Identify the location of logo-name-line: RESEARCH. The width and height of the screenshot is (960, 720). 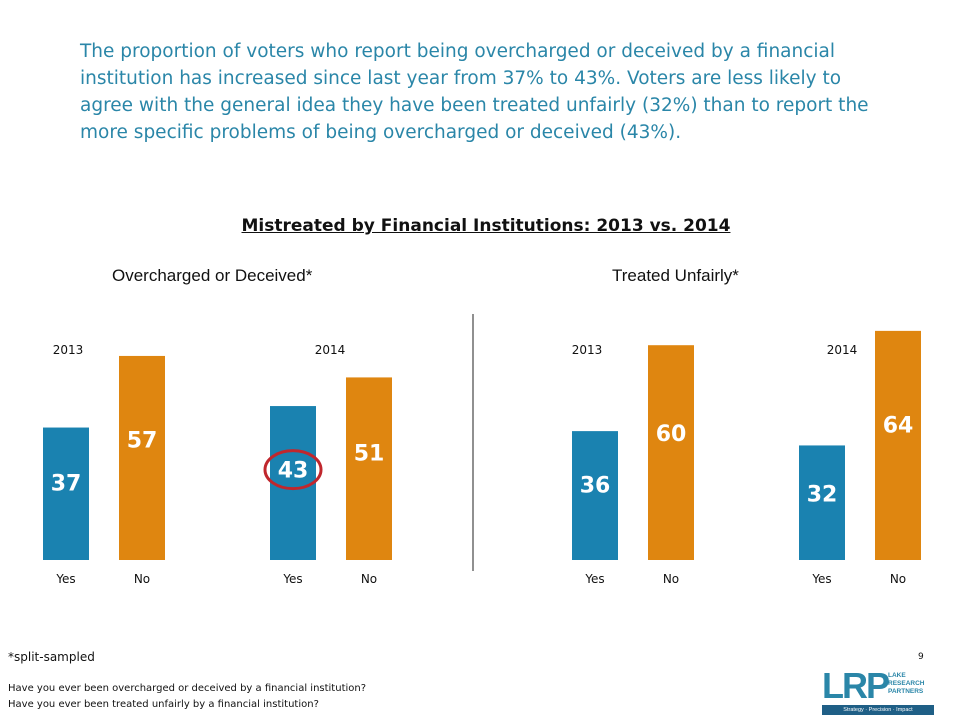
(906, 683).